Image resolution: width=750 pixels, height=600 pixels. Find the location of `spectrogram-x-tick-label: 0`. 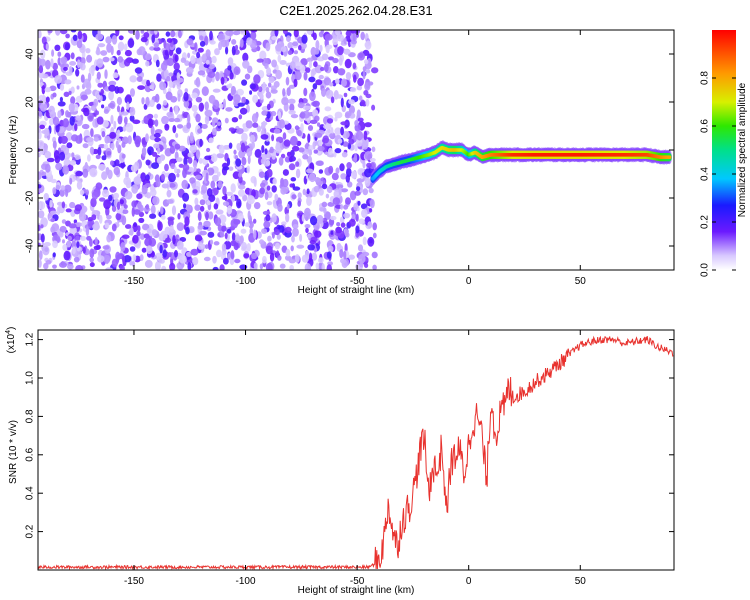

spectrogram-x-tick-label: 0 is located at coordinates (469, 281).